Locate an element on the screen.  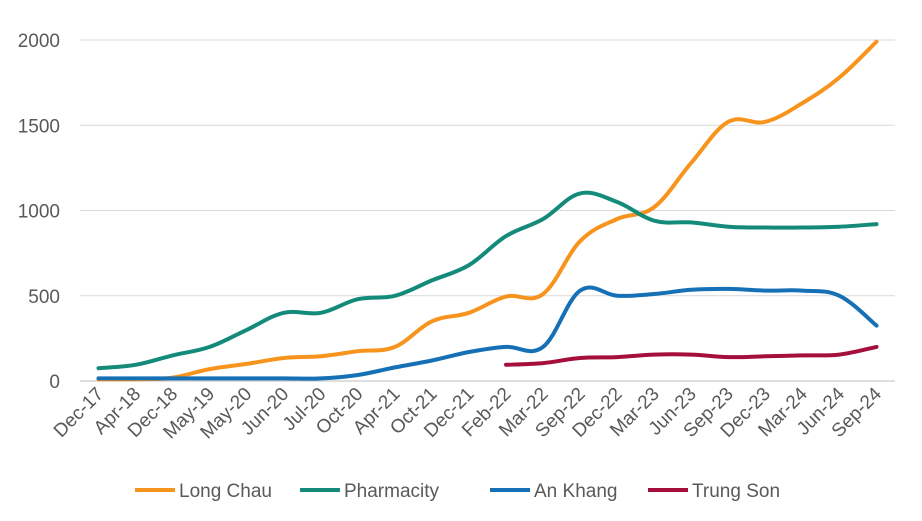
series-line-trung-son is located at coordinates (691, 355).